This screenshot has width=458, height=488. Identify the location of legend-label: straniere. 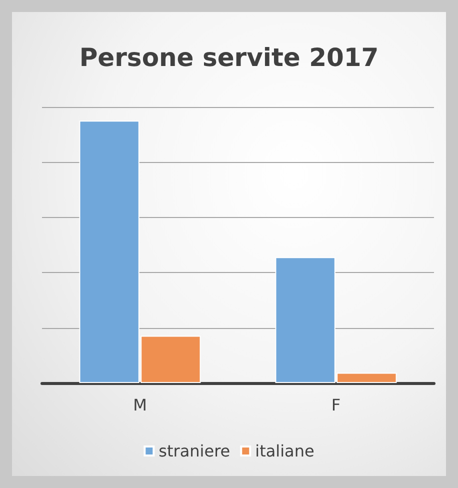
(194, 451).